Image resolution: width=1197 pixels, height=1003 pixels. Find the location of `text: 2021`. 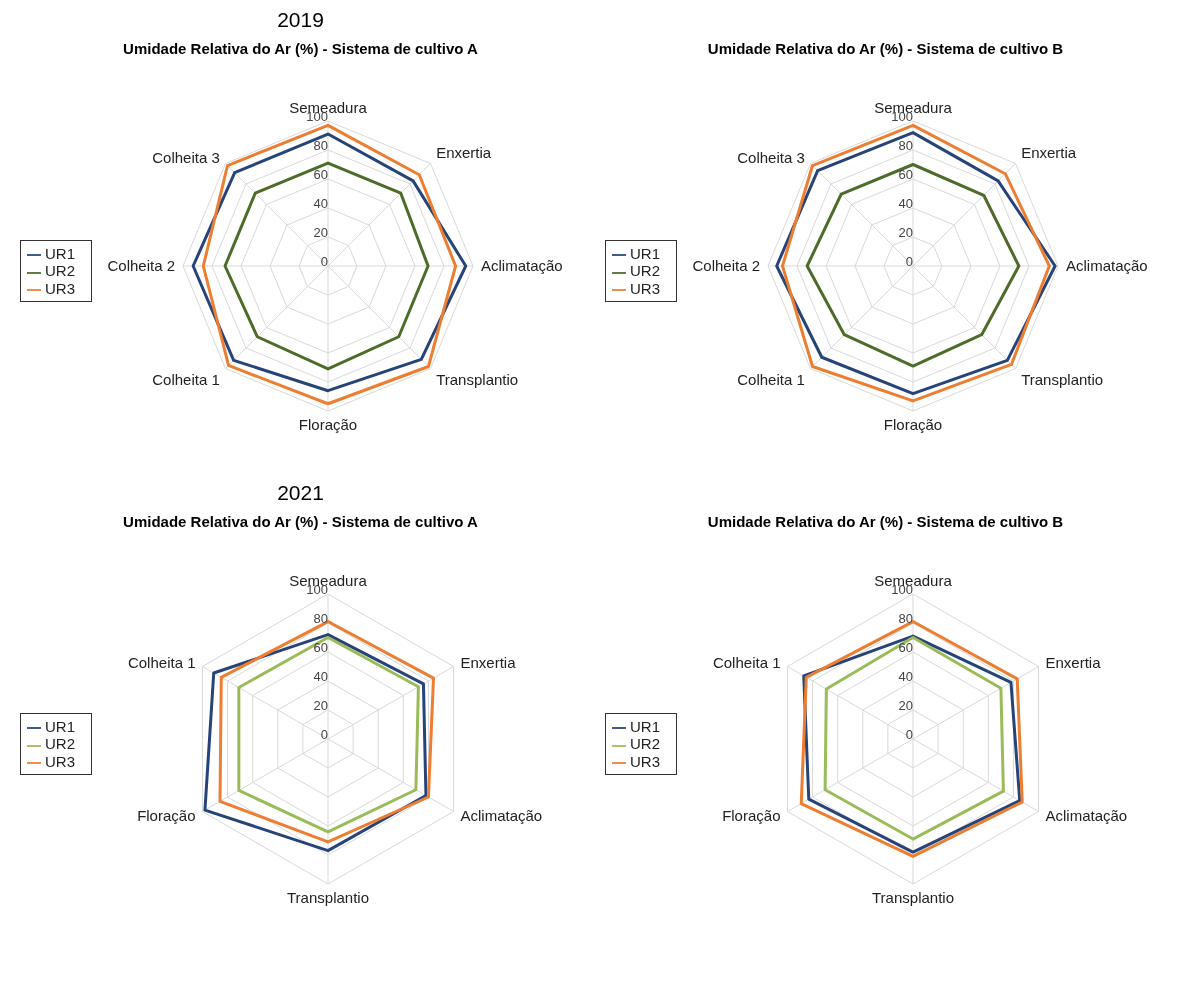

text: 2021 is located at coordinates (300, 492).